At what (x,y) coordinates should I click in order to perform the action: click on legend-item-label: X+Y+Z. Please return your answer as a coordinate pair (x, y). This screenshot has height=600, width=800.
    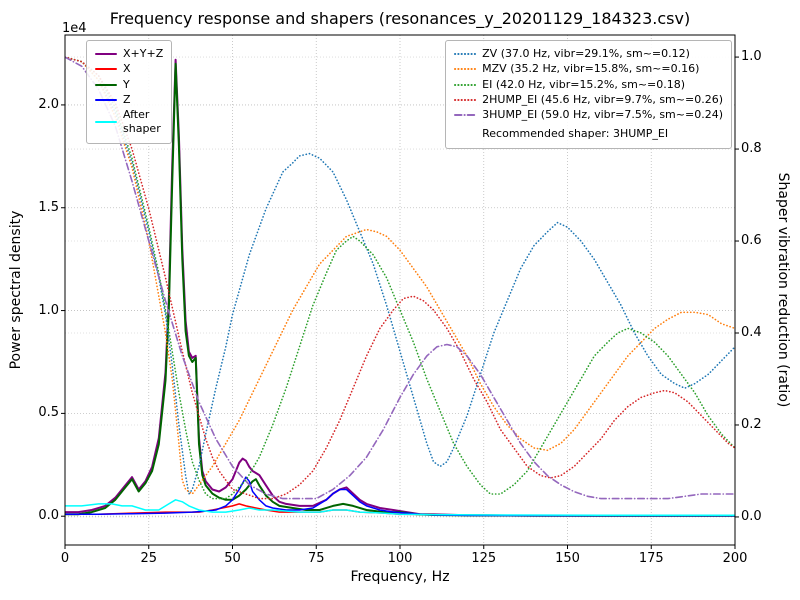
    Looking at the image, I should click on (143, 53).